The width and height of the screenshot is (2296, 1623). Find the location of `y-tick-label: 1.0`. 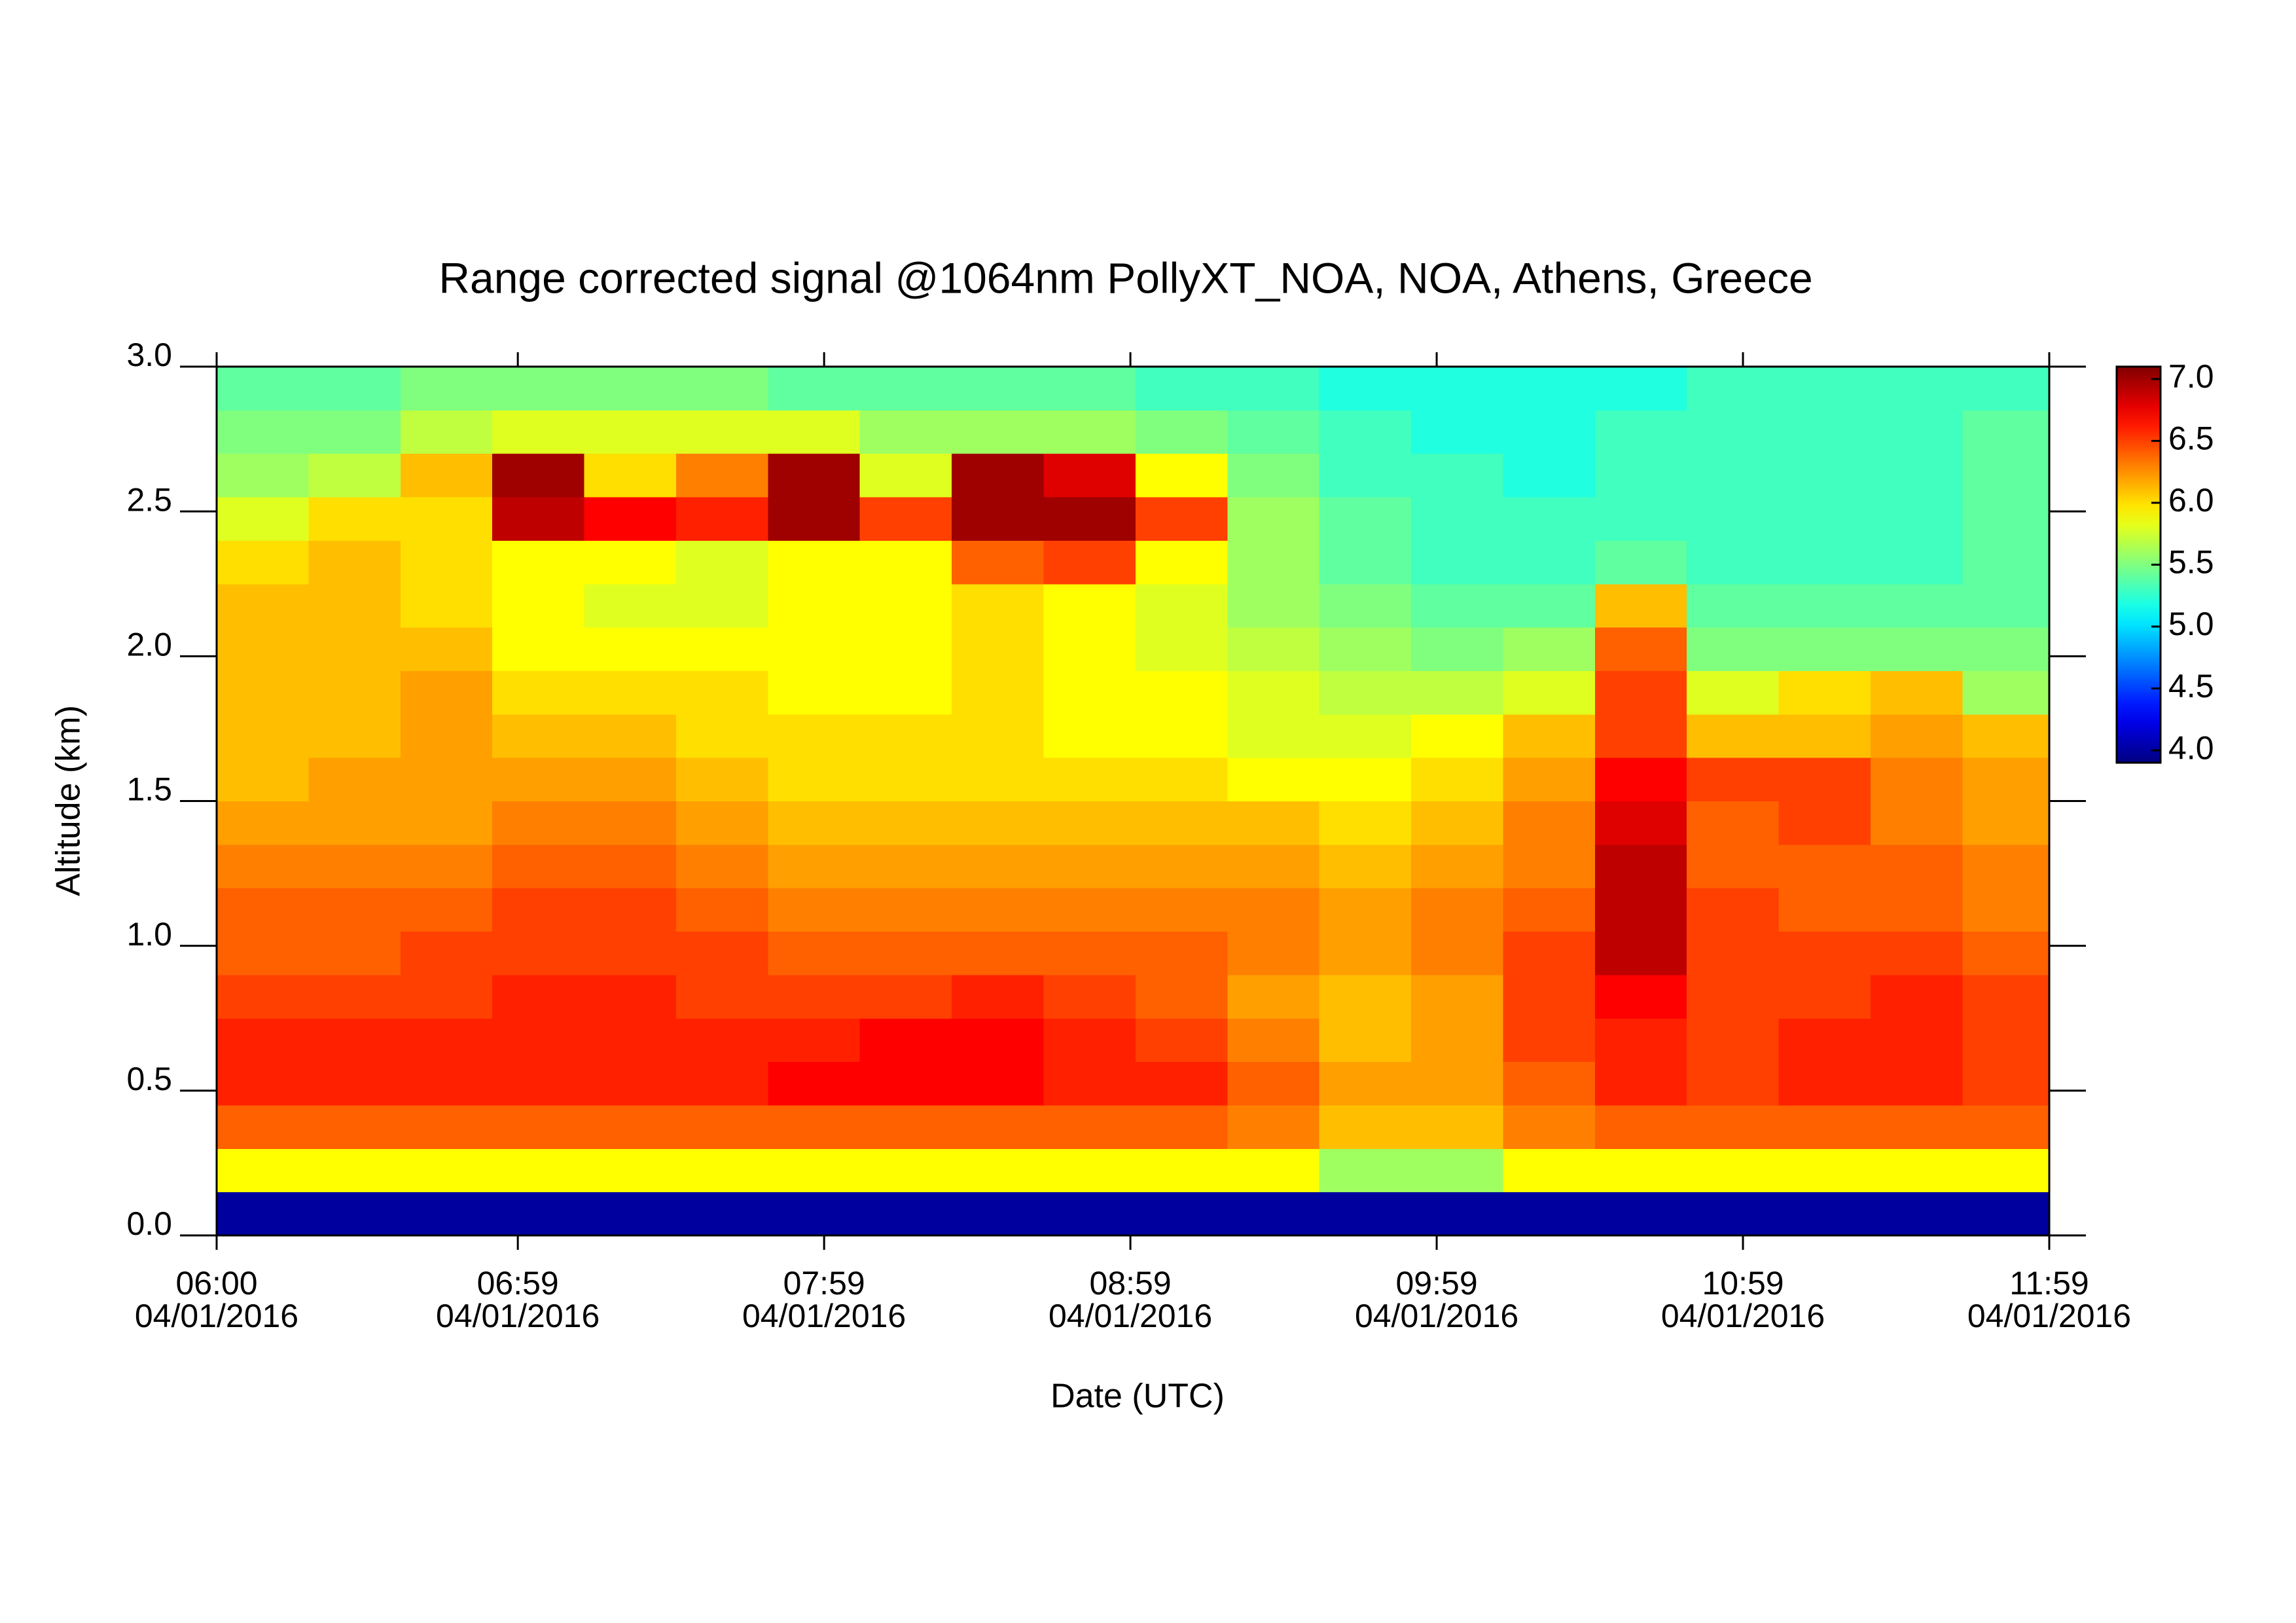

y-tick-label: 1.0 is located at coordinates (149, 934).